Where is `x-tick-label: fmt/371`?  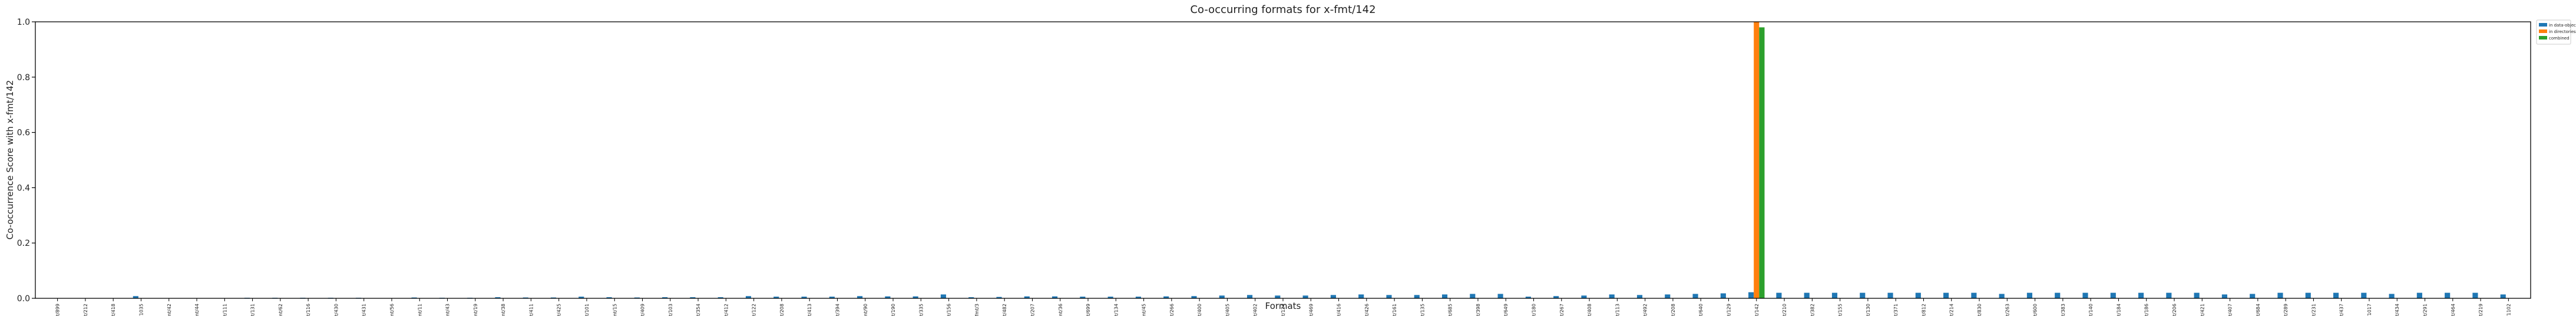 x-tick-label: fmt/371 is located at coordinates (1896, 310).